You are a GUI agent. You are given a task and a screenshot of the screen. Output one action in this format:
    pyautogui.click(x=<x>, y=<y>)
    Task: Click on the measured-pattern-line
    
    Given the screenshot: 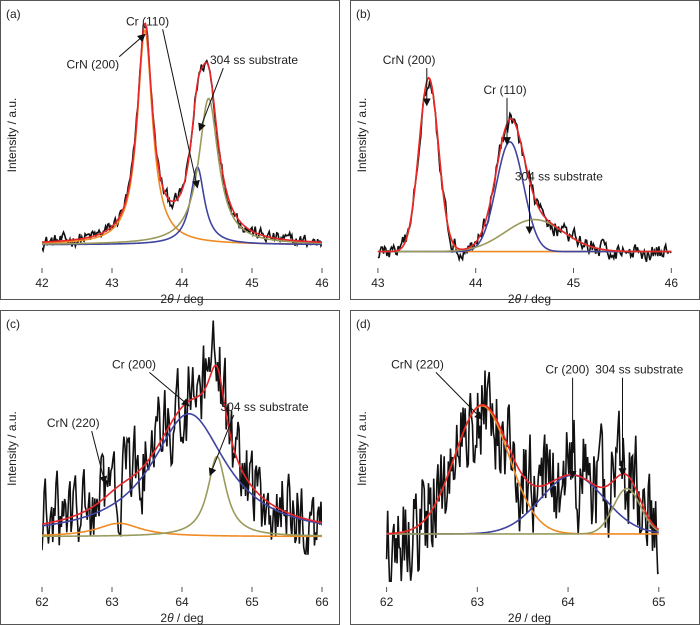 What is the action you would take?
    pyautogui.click(x=522, y=476)
    